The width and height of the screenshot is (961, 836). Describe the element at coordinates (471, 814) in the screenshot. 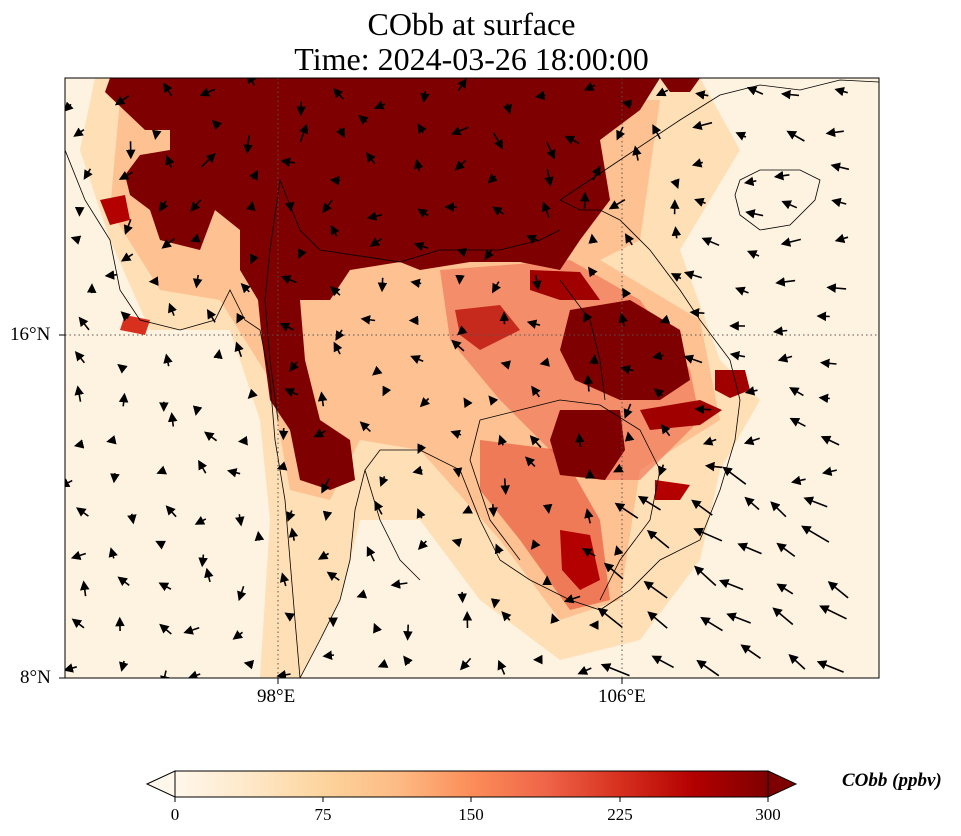

I see `colorbar-tick-label: 150` at that location.